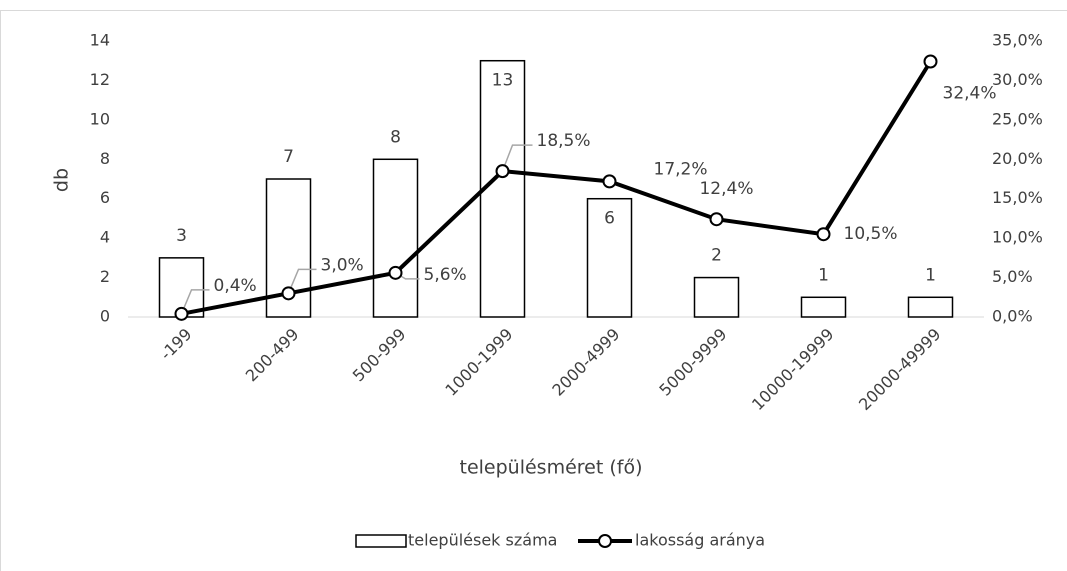 Image resolution: width=1067 pixels, height=571 pixels. I want to click on x-tick-label: 10000-19999, so click(793, 370).